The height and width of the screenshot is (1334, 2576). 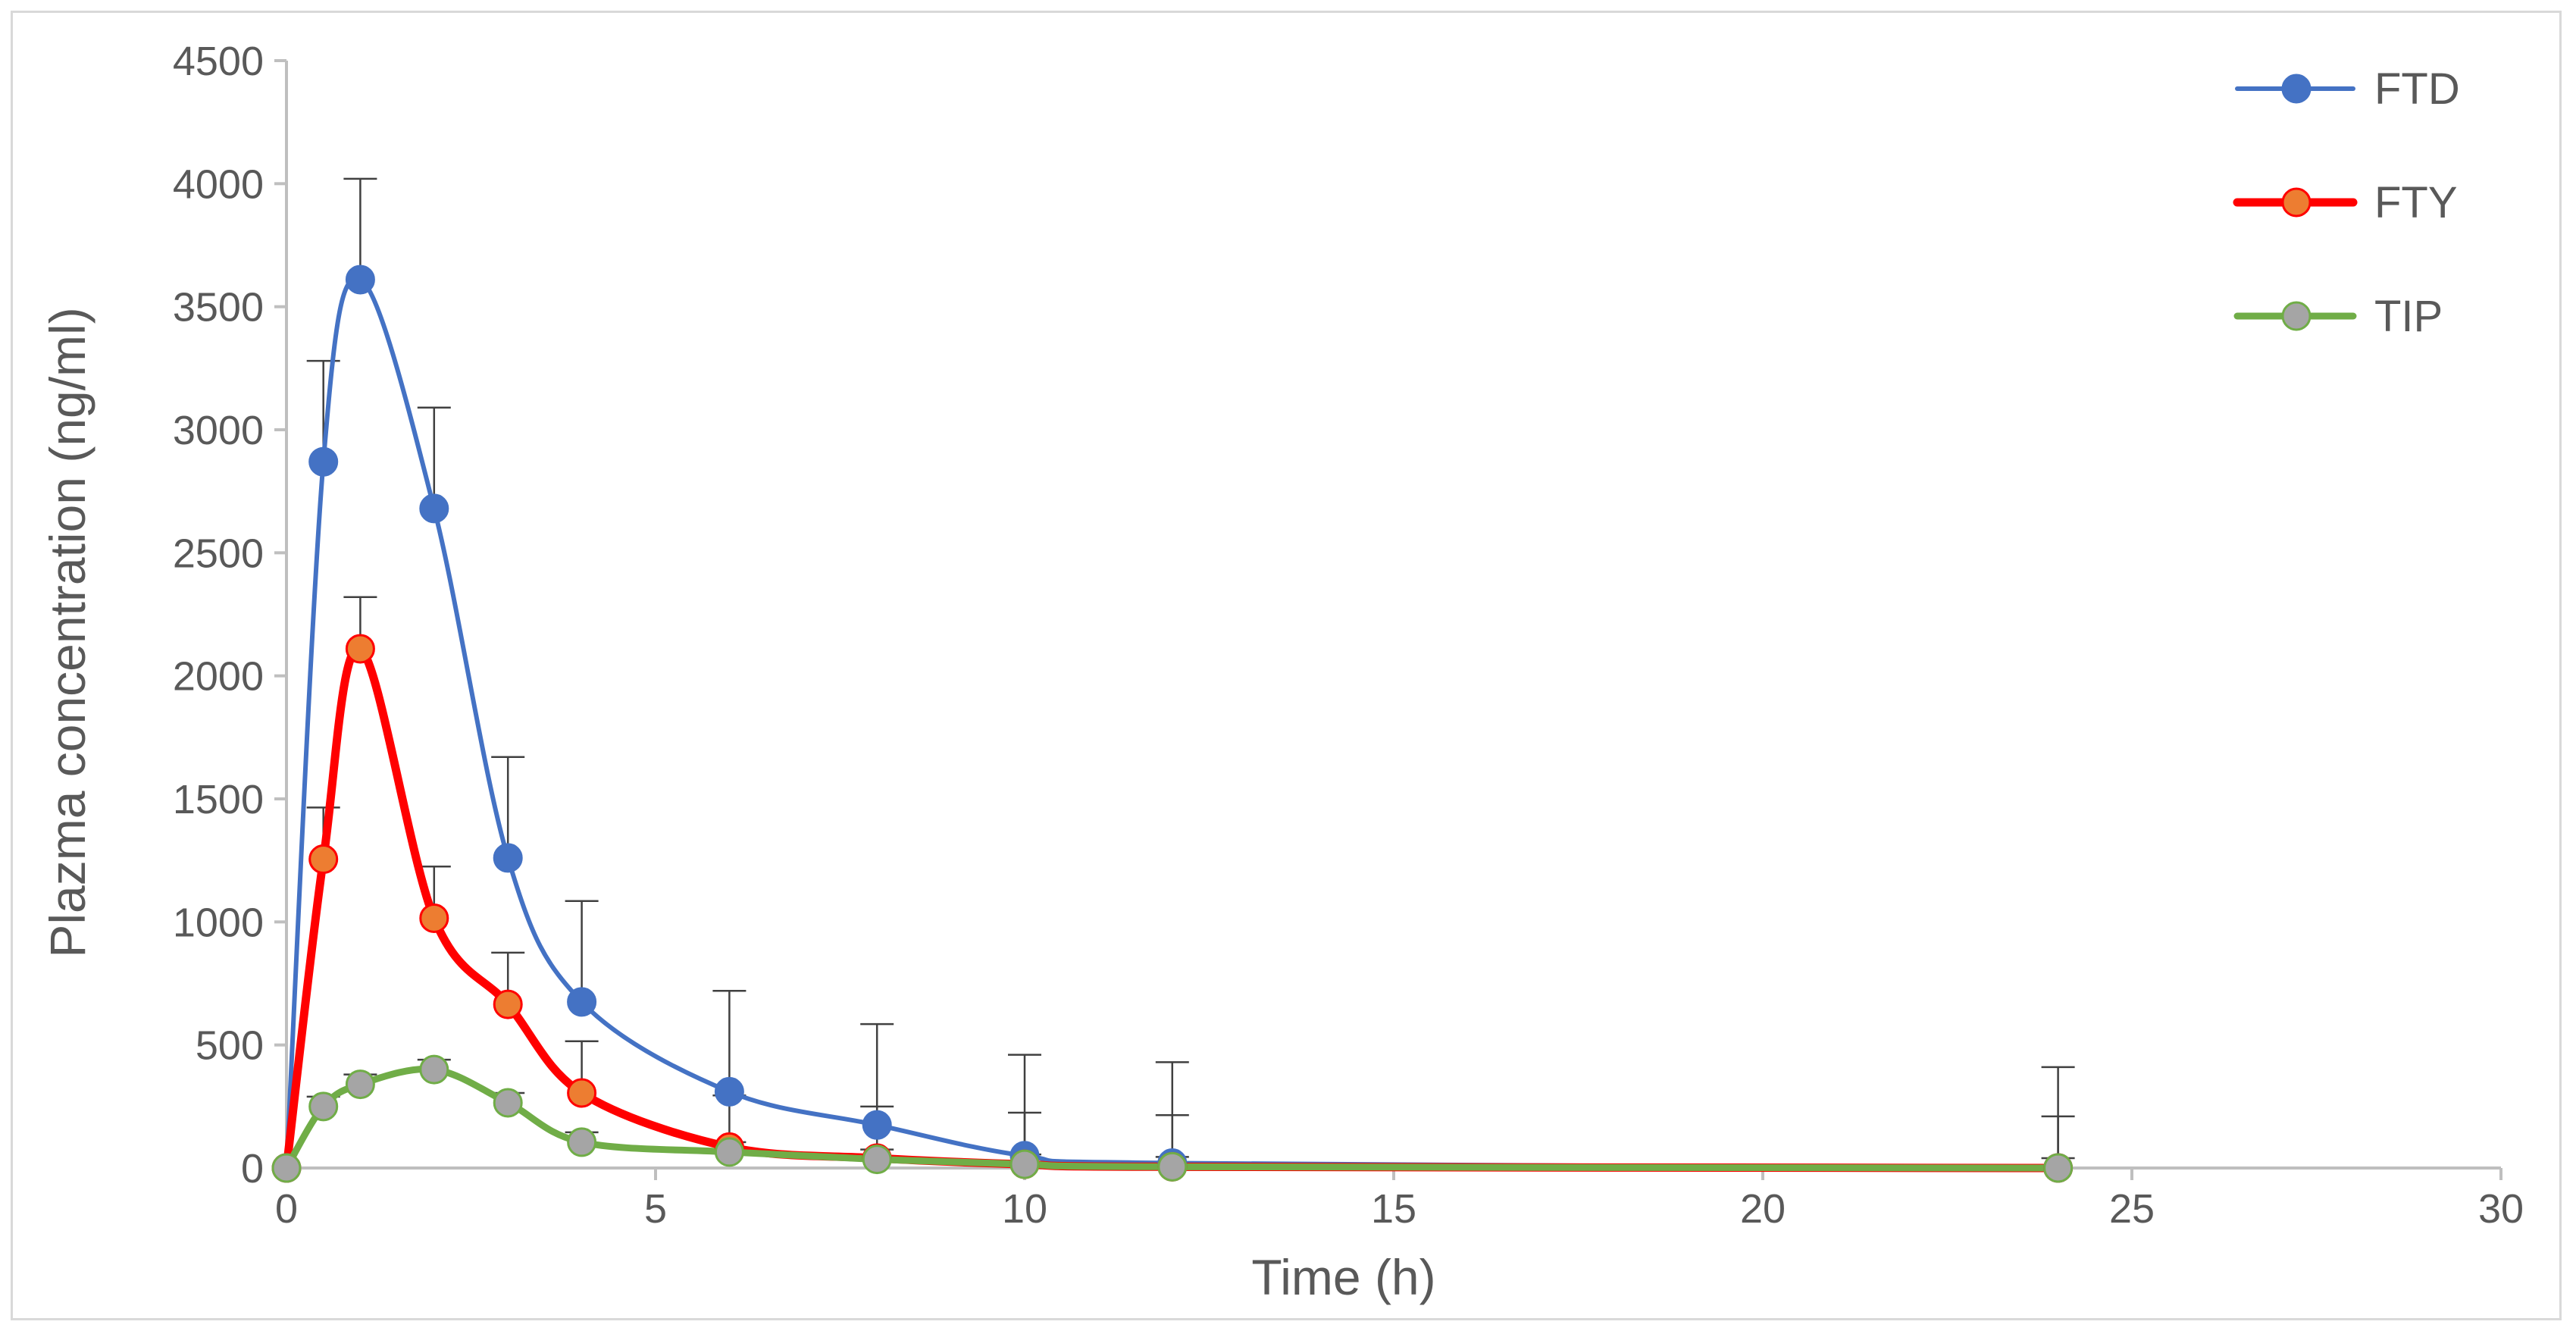 I want to click on x-tick-label: 5, so click(x=655, y=1209).